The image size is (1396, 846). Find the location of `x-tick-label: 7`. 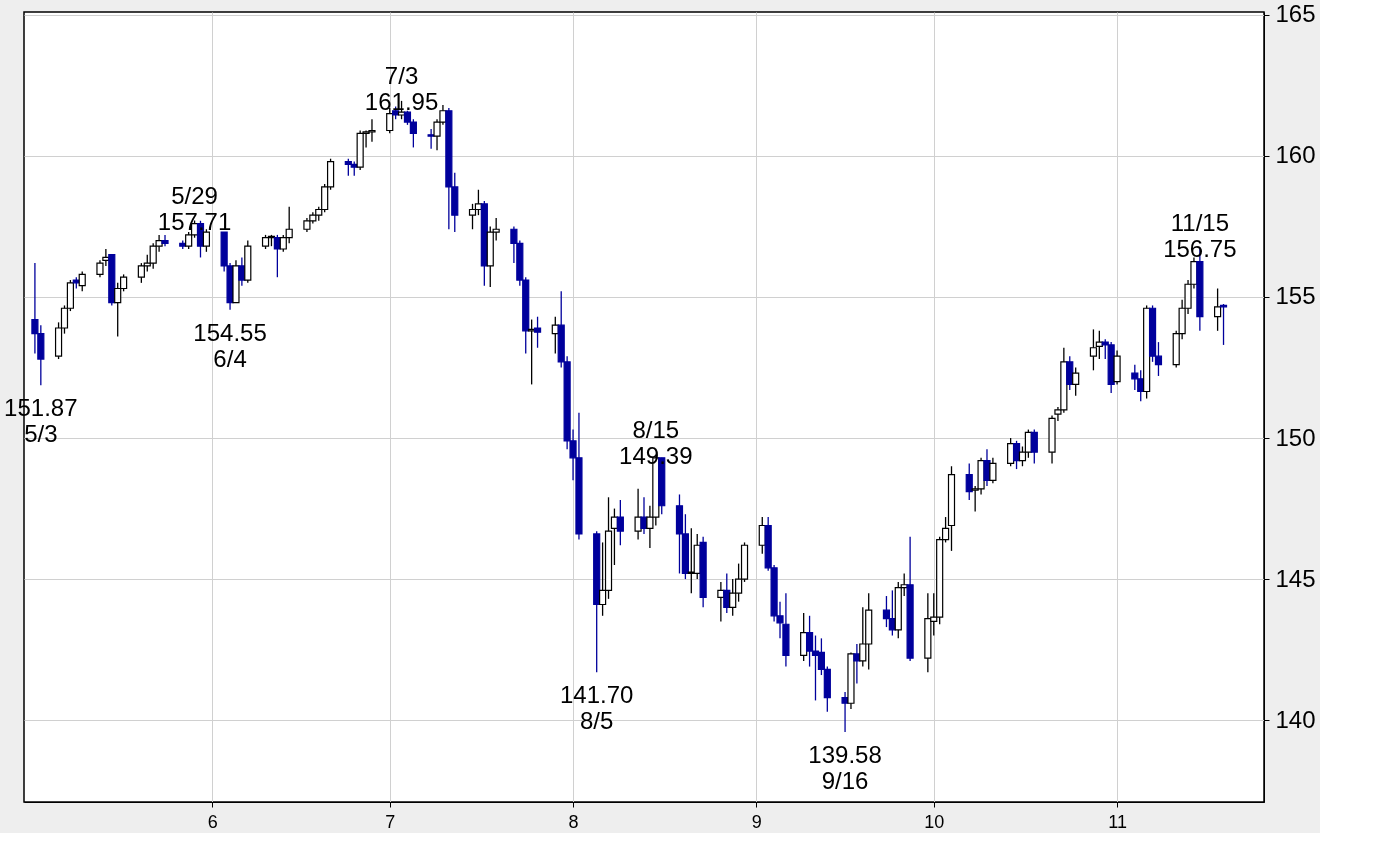

x-tick-label: 7 is located at coordinates (390, 821).